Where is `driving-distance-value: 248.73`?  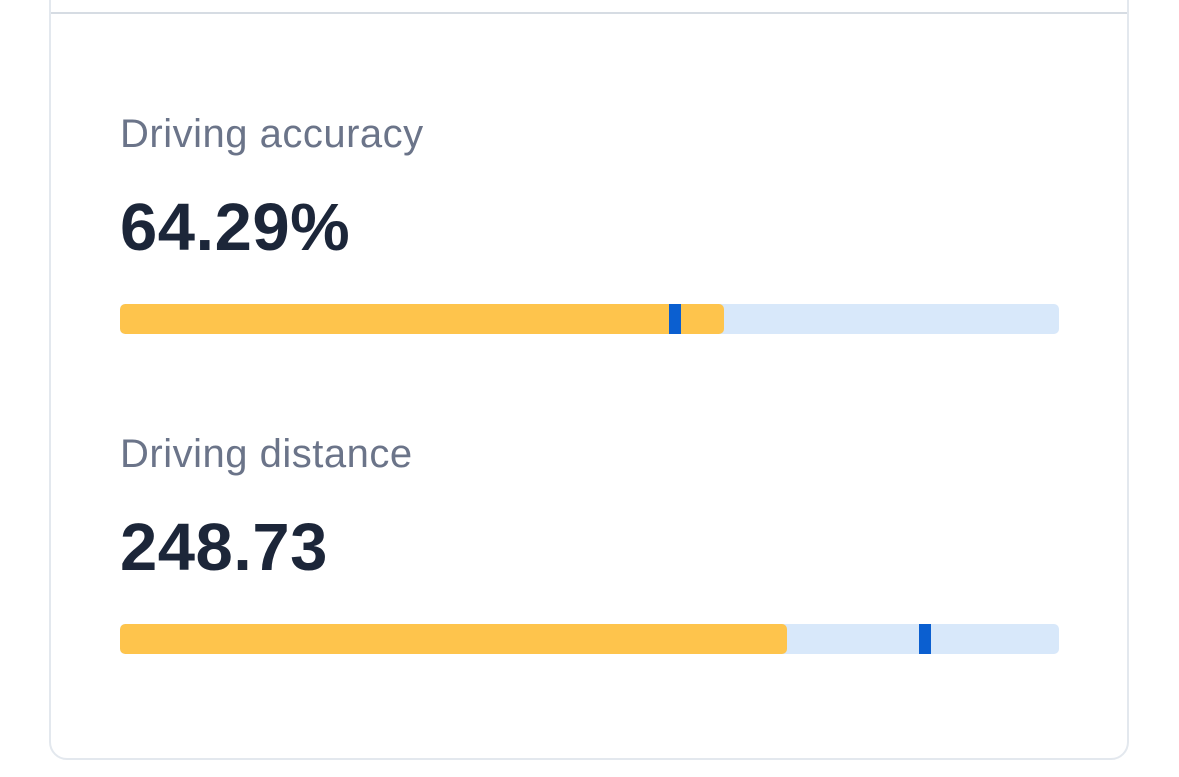 driving-distance-value: 248.73 is located at coordinates (224, 547).